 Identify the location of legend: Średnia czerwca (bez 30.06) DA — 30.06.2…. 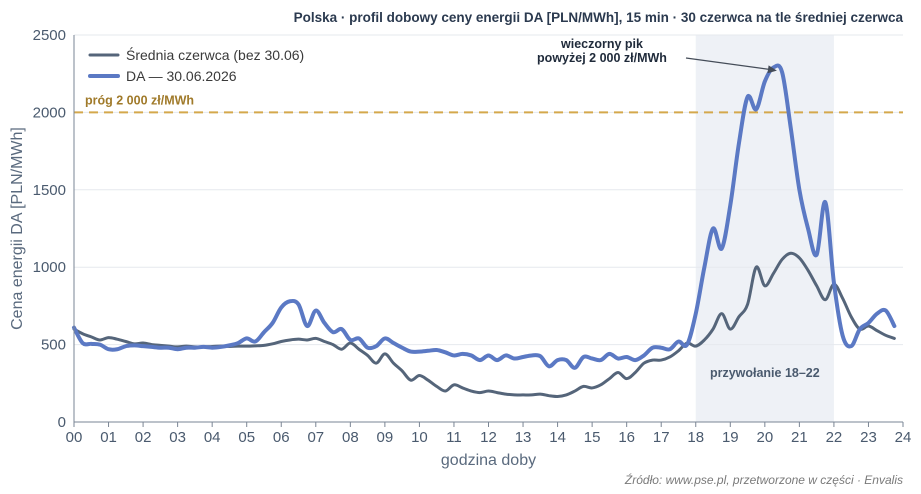
(196, 65).